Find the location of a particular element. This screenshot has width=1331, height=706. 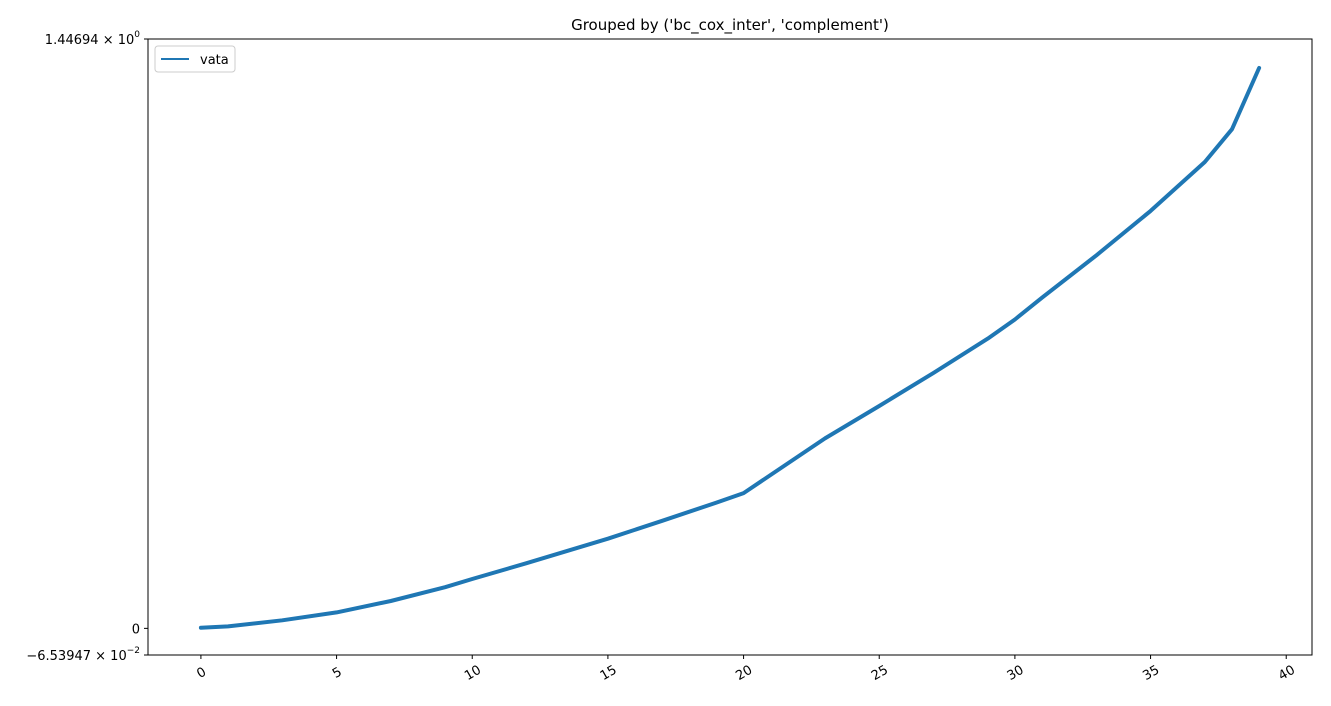

x-tick-label: 10 is located at coordinates (473, 673).